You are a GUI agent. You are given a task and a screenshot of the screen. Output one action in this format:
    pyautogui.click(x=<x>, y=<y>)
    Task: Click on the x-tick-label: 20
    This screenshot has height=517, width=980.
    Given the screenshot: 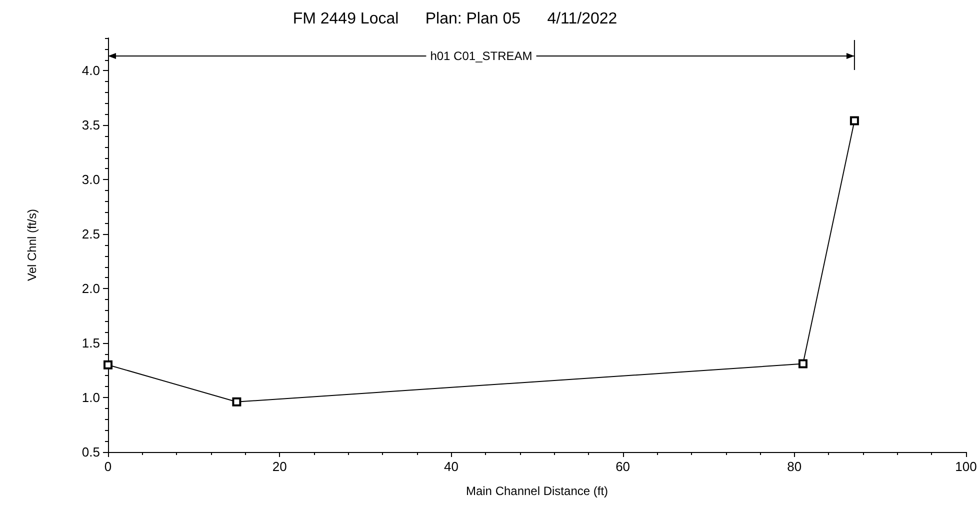 What is the action you would take?
    pyautogui.click(x=279, y=466)
    